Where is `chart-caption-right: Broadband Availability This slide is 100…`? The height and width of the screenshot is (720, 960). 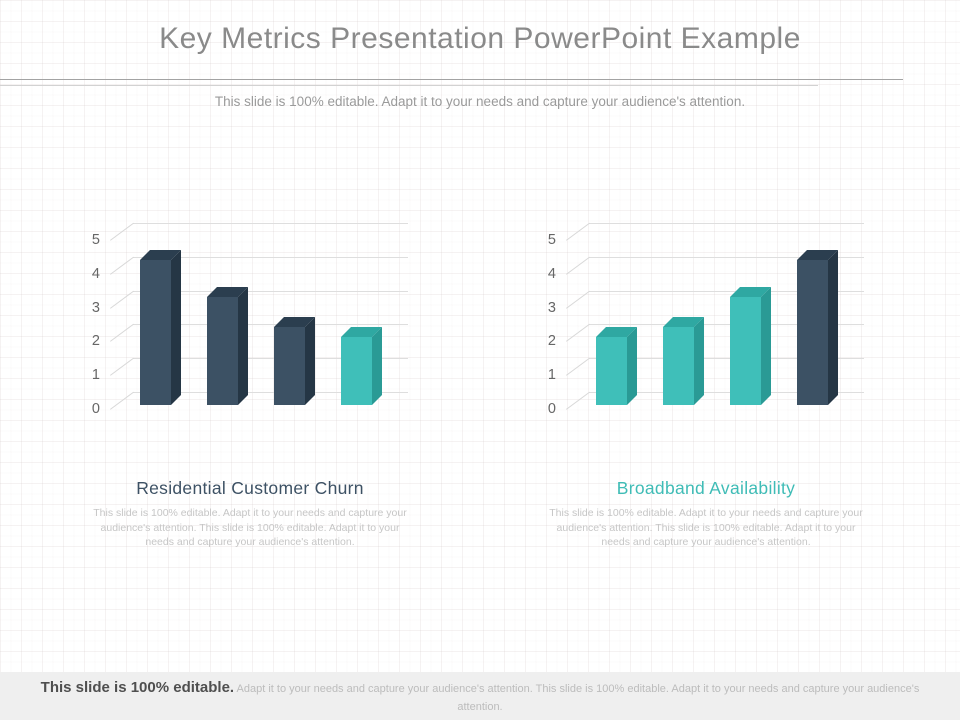 chart-caption-right: Broadband Availability This slide is 100… is located at coordinates (706, 514).